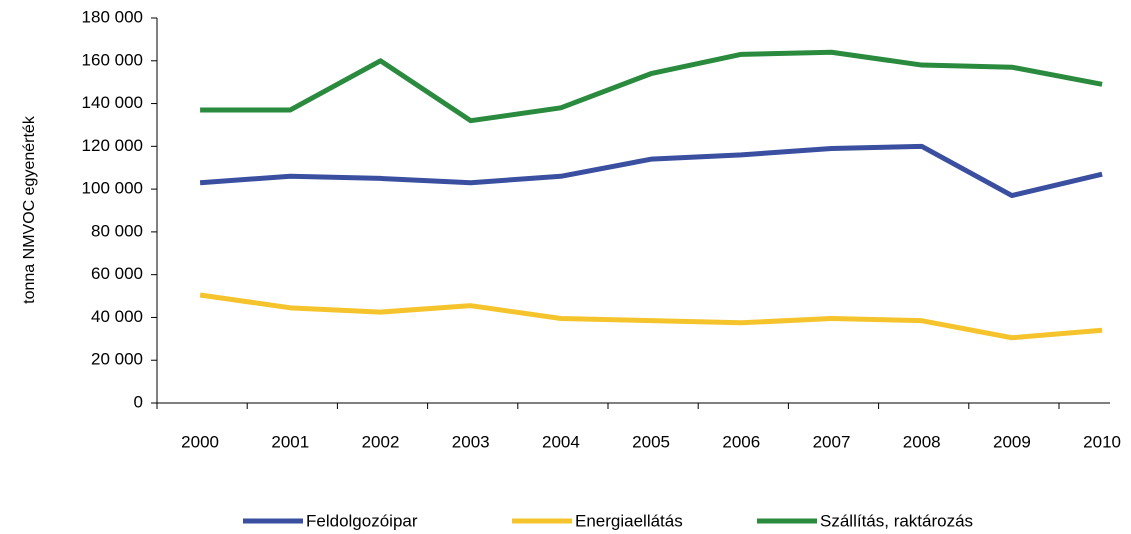 This screenshot has width=1131, height=534. I want to click on y-axis-label: tonna NMVOC egyenérték, so click(29, 209).